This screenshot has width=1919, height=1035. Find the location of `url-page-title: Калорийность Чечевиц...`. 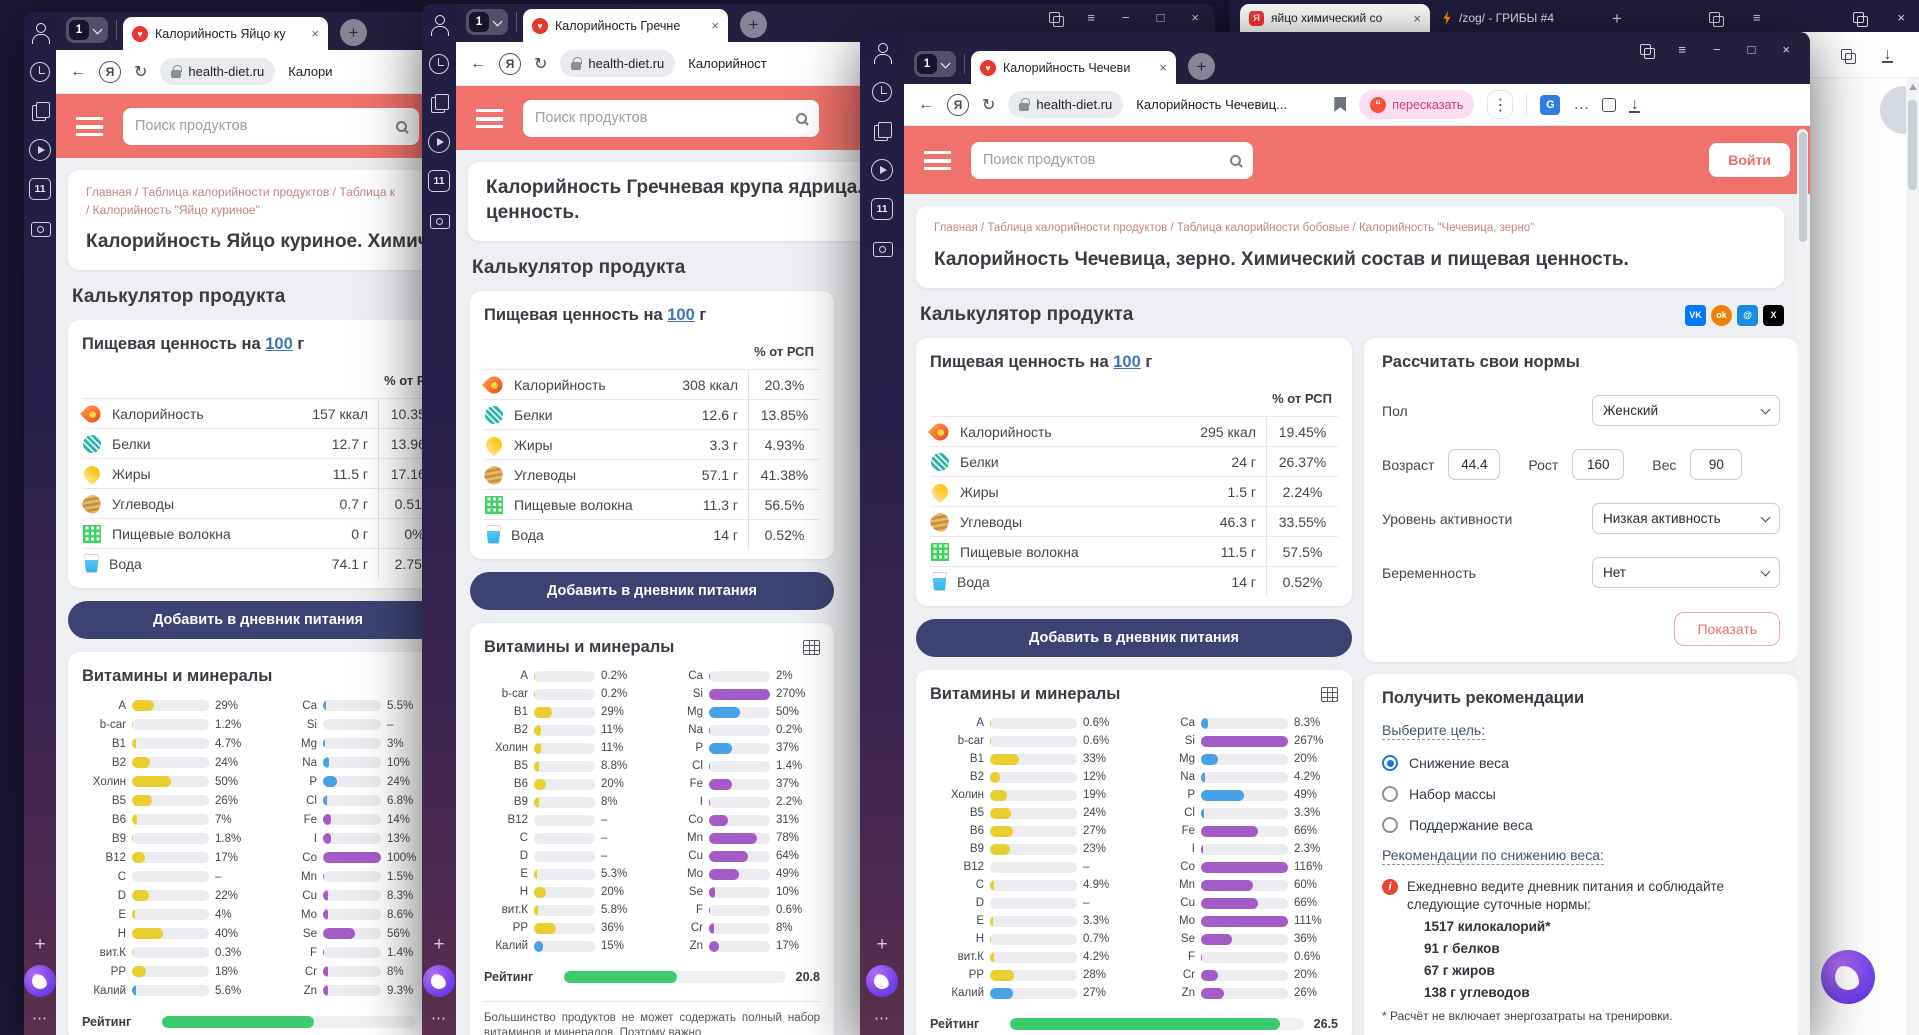

url-page-title: Калорийность Чечевиц... is located at coordinates (1211, 104).